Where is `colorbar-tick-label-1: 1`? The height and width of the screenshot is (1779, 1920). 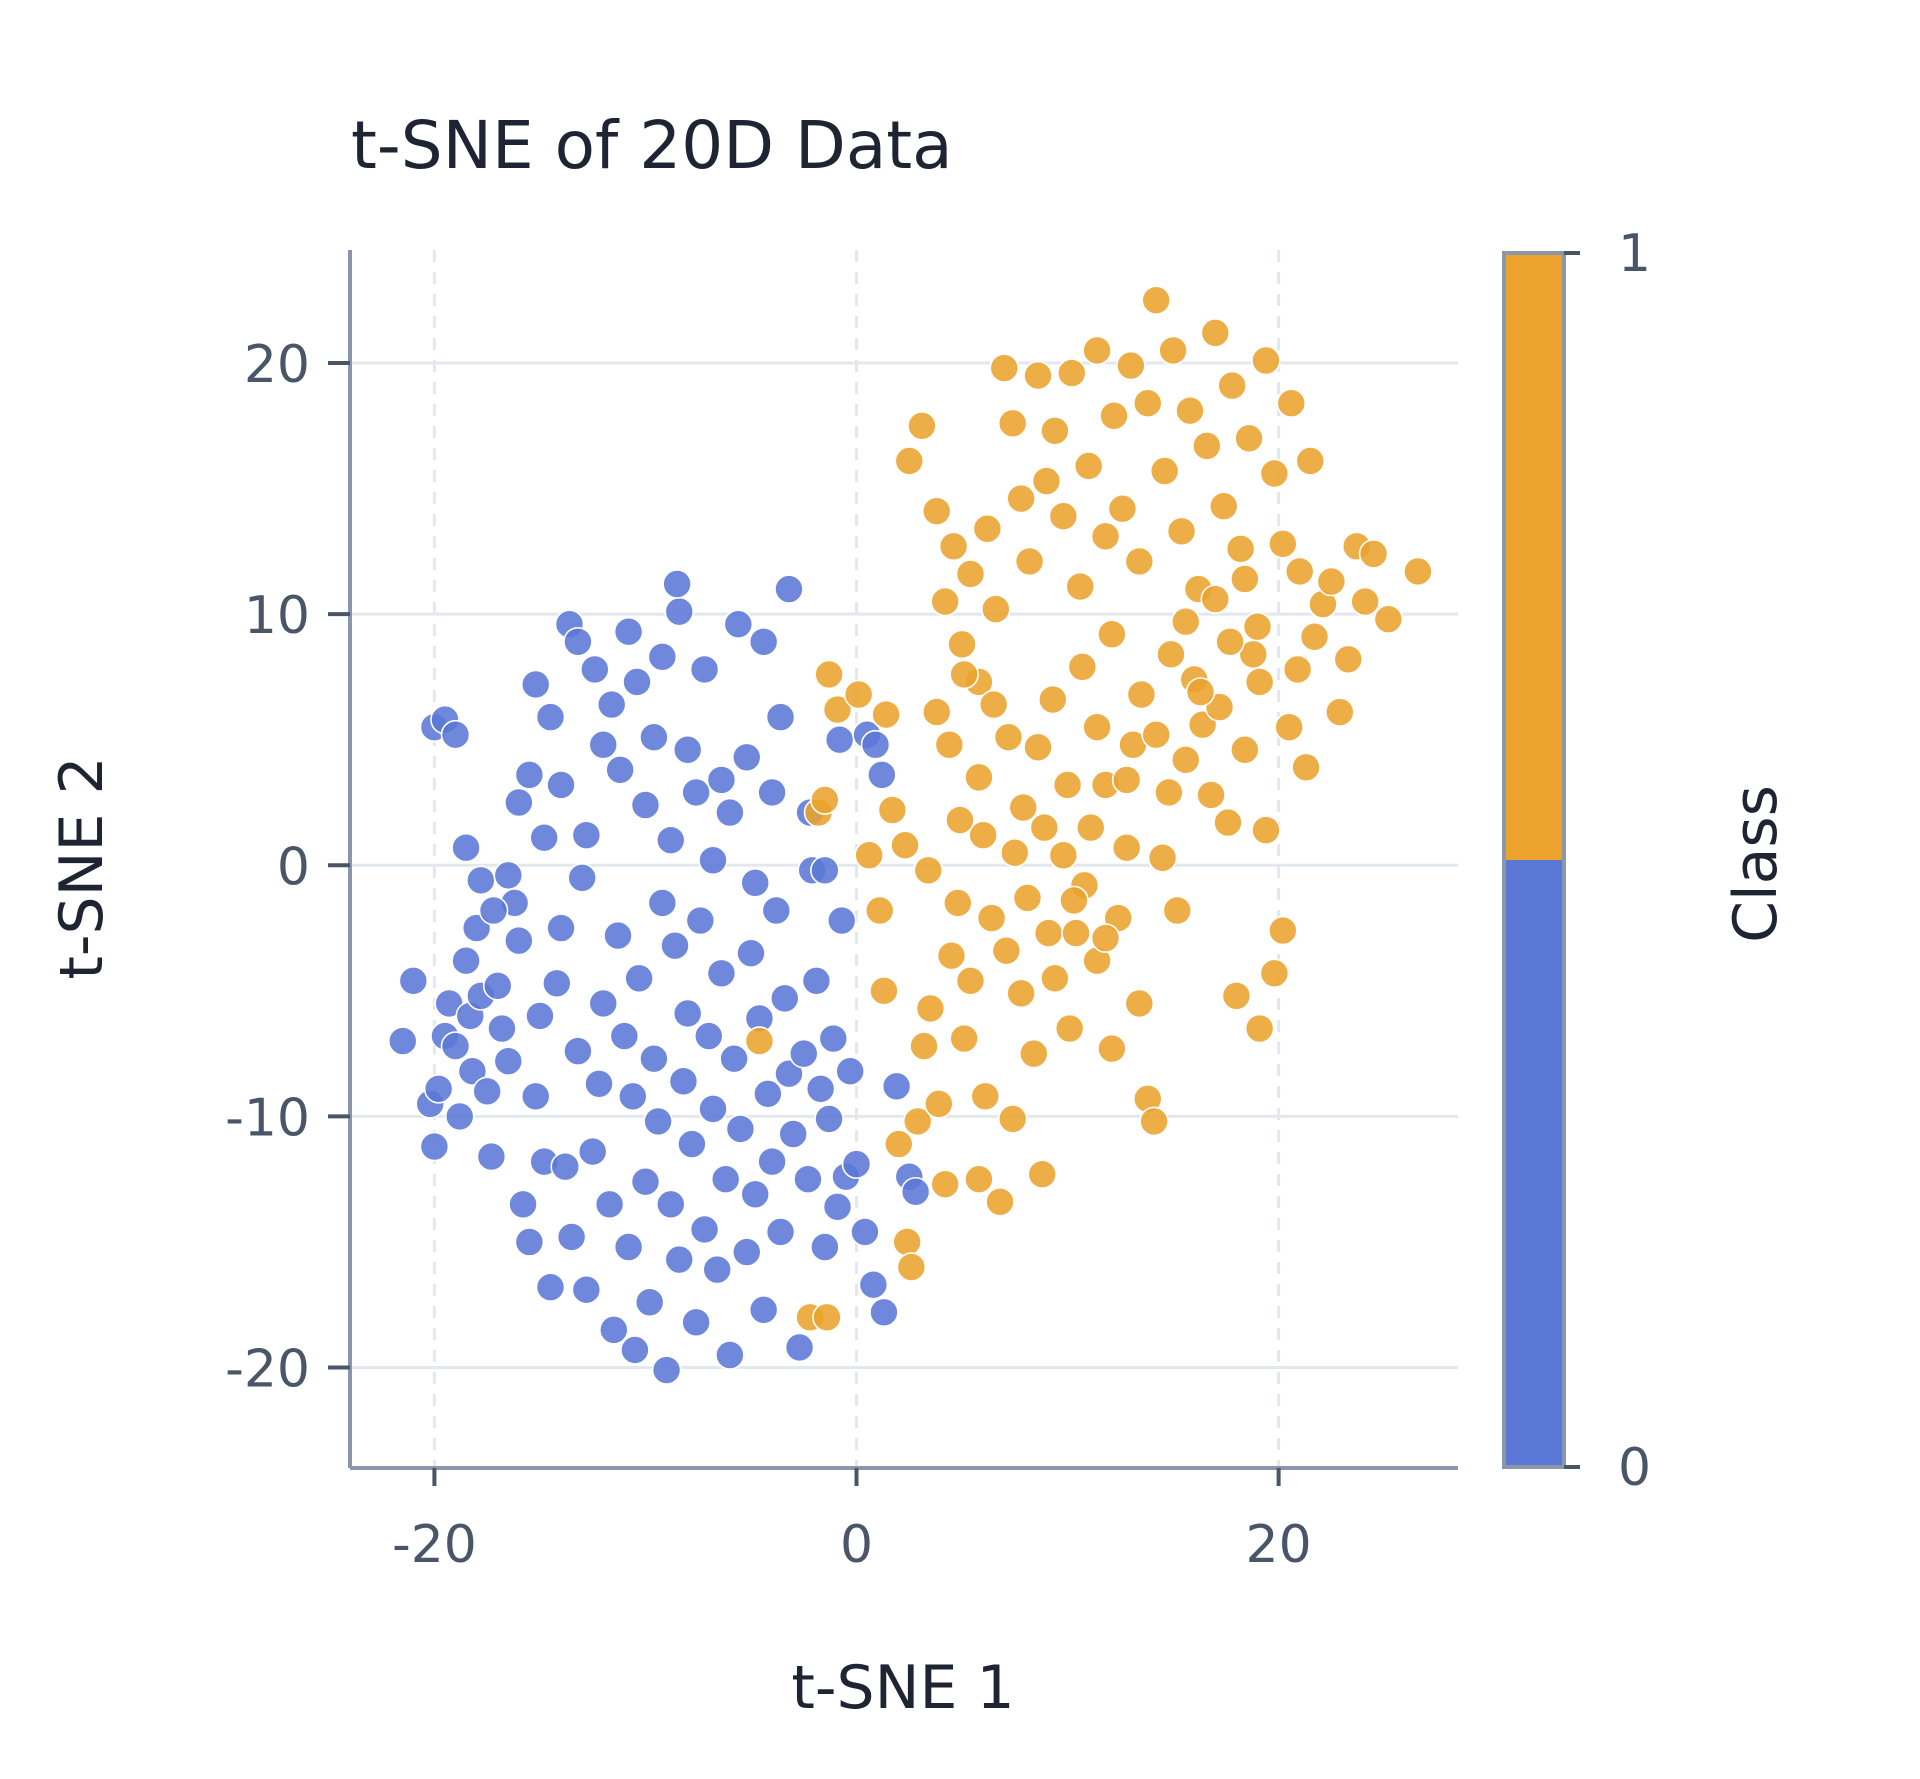 colorbar-tick-label-1: 1 is located at coordinates (1634, 254).